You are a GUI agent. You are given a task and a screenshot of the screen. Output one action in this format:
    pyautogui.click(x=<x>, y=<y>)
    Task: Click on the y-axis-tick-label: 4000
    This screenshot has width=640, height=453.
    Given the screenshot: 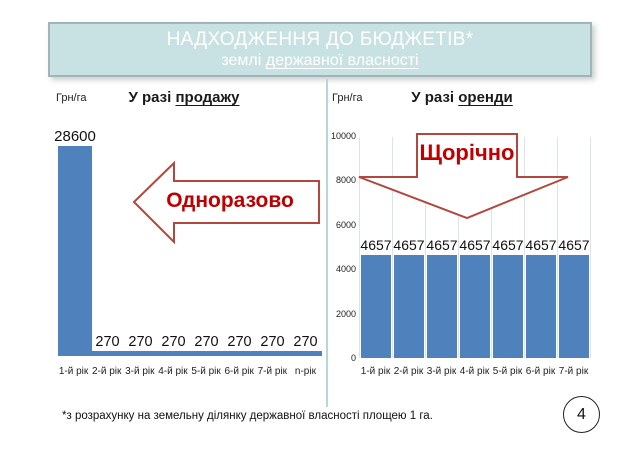 What is the action you would take?
    pyautogui.click(x=345, y=269)
    